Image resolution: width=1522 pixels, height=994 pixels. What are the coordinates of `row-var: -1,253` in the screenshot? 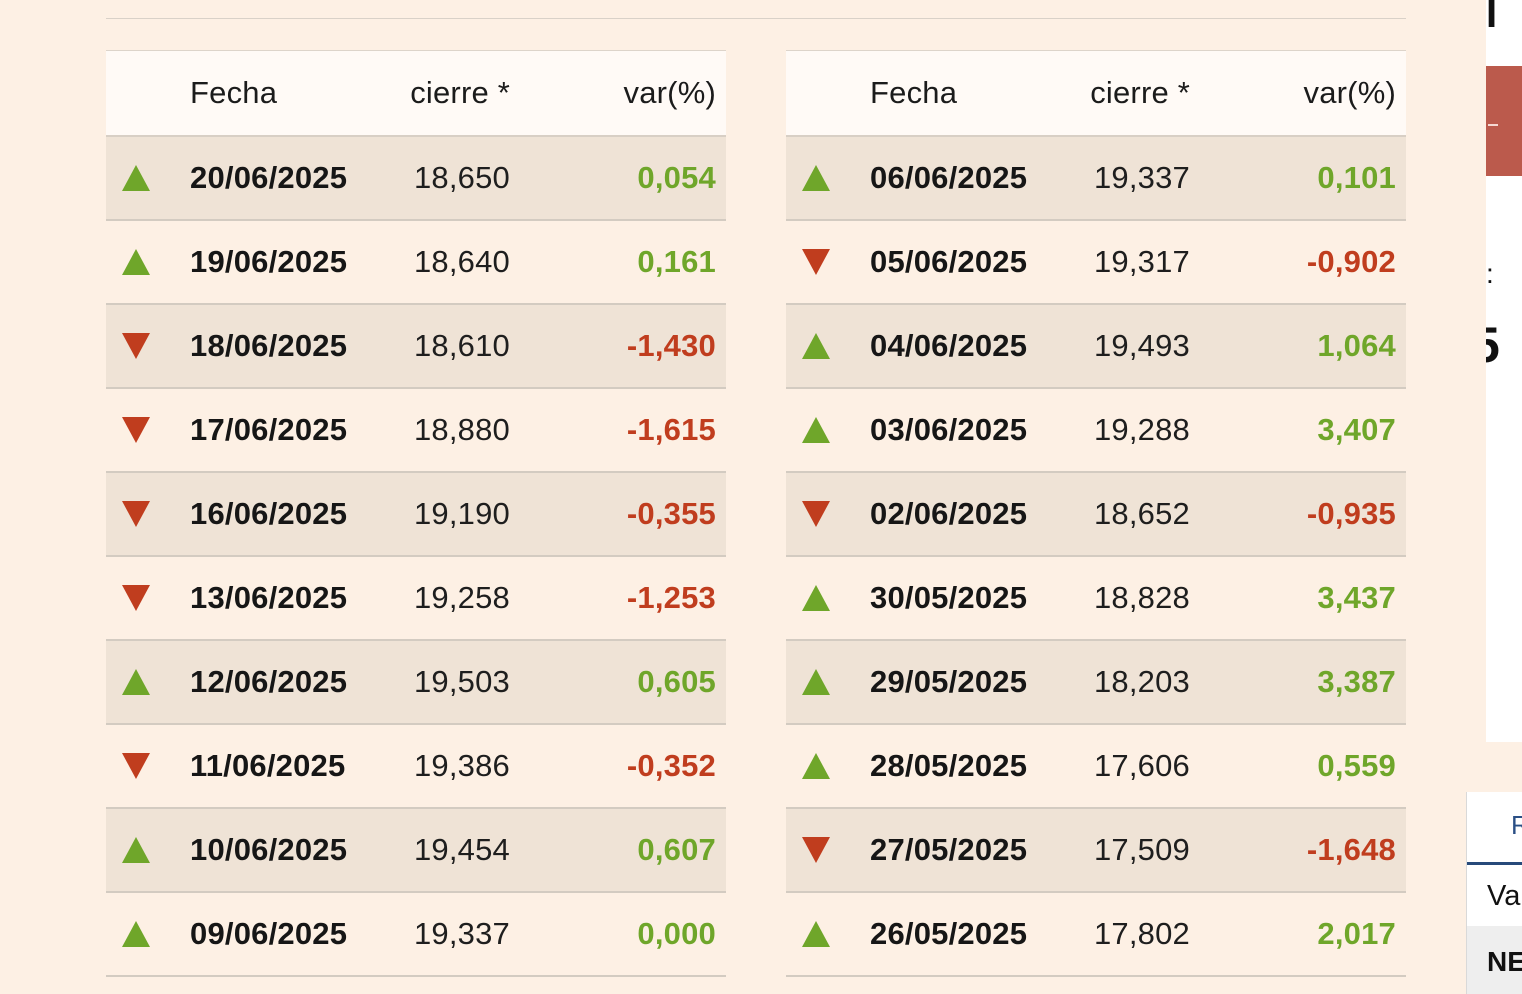 It's located at (671, 597).